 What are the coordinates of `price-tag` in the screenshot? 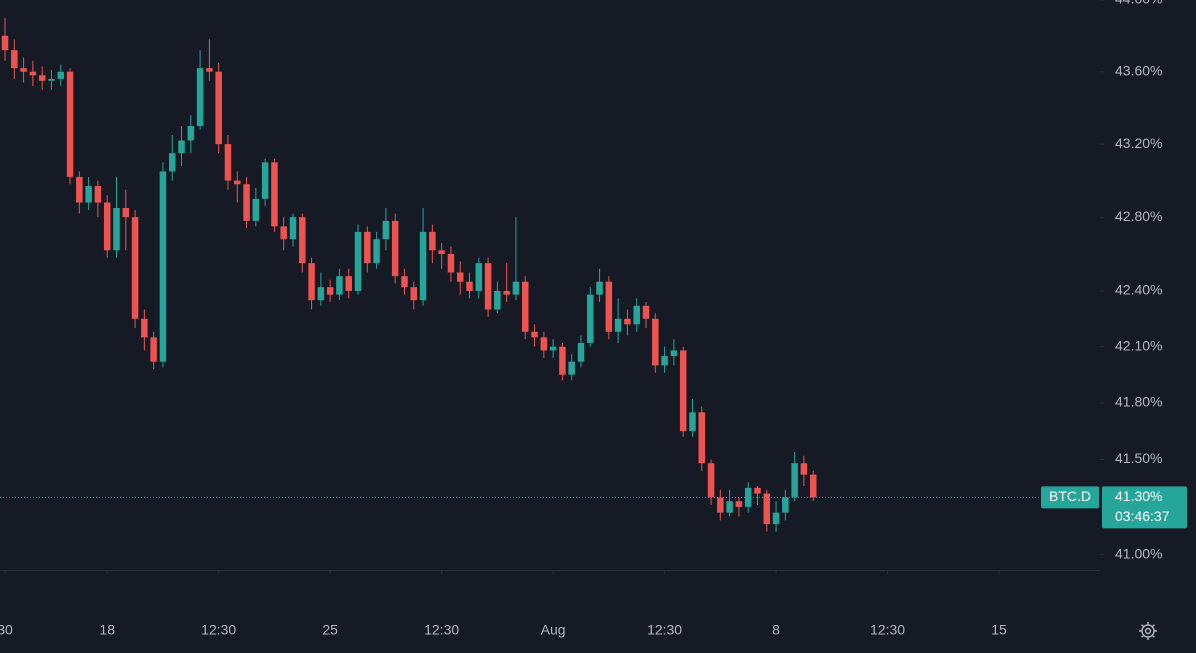 It's located at (1144, 507).